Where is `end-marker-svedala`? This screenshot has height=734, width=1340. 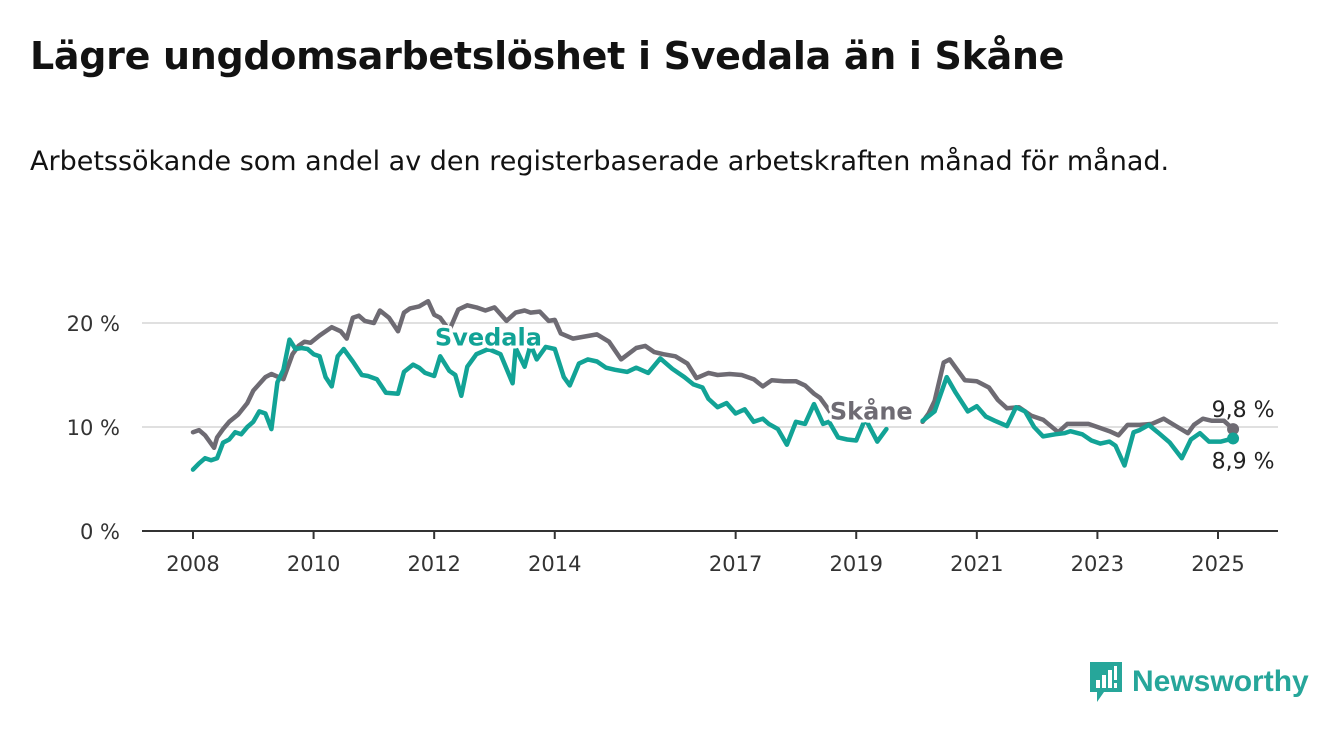
end-marker-svedala is located at coordinates (1233, 438).